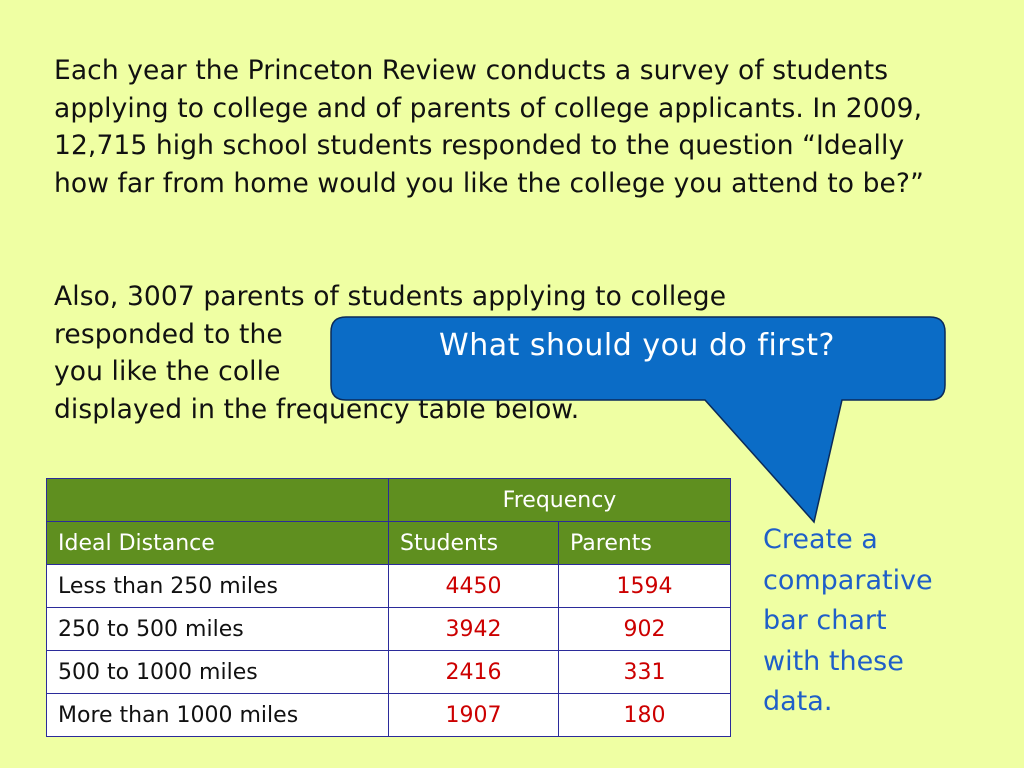 The image size is (1024, 768). I want to click on distance-cell: 500 to 1000 miles, so click(217, 672).